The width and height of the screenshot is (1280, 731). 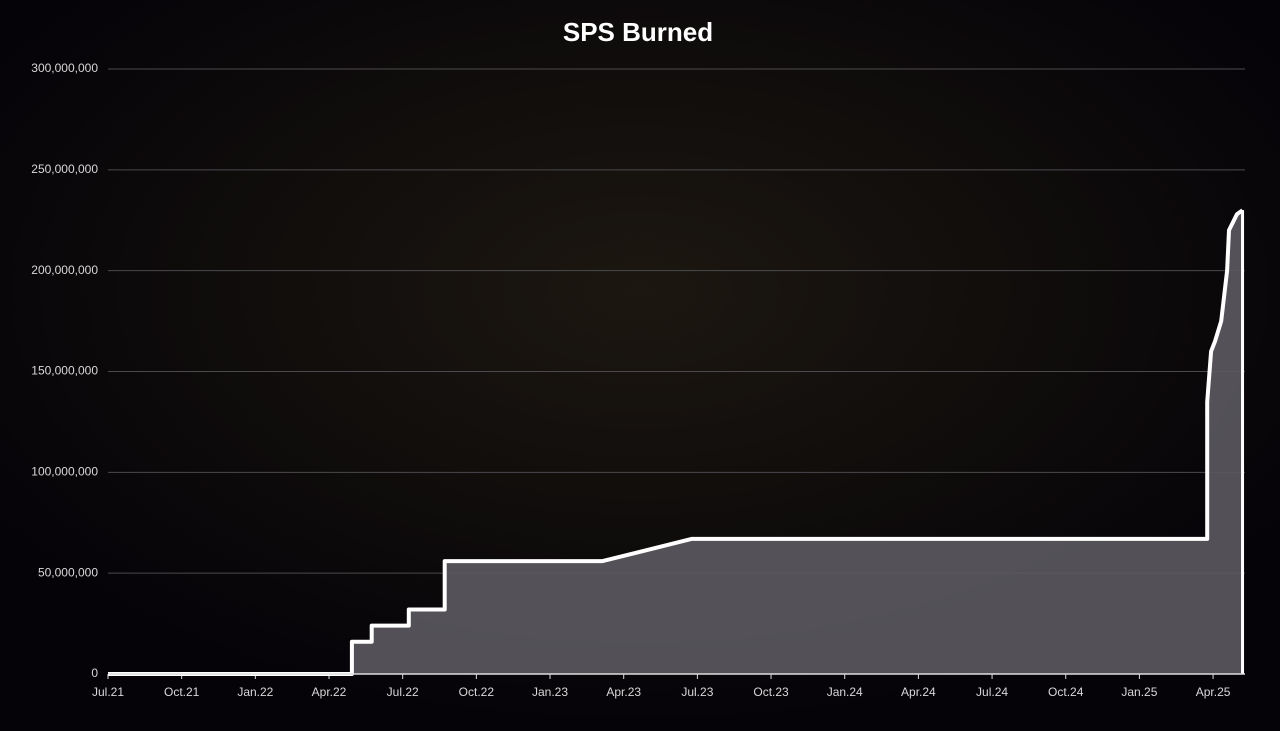 I want to click on chart-title: SPS Burned, so click(x=638, y=32).